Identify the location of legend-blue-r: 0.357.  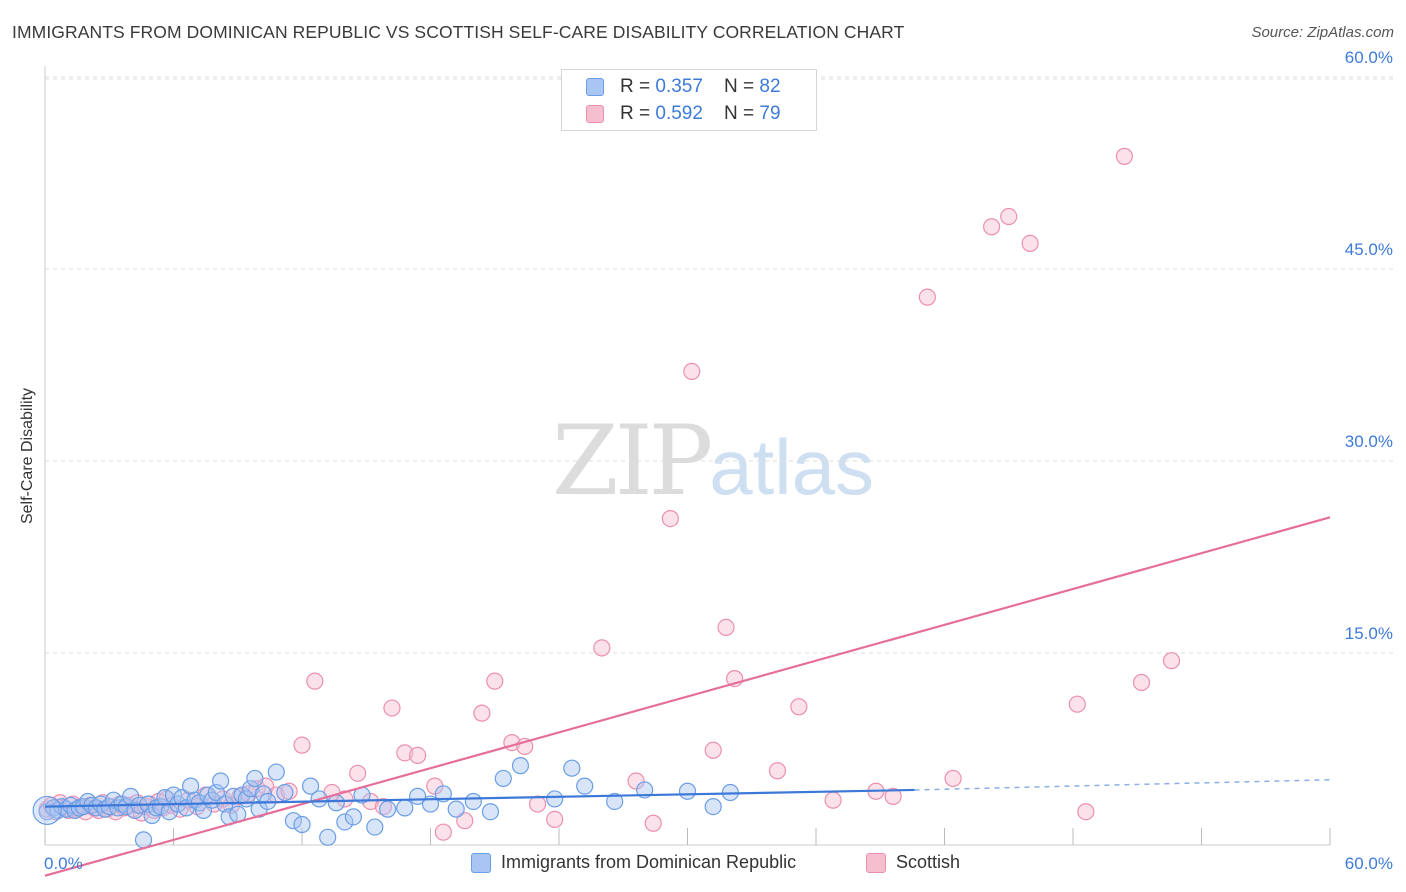
(679, 86).